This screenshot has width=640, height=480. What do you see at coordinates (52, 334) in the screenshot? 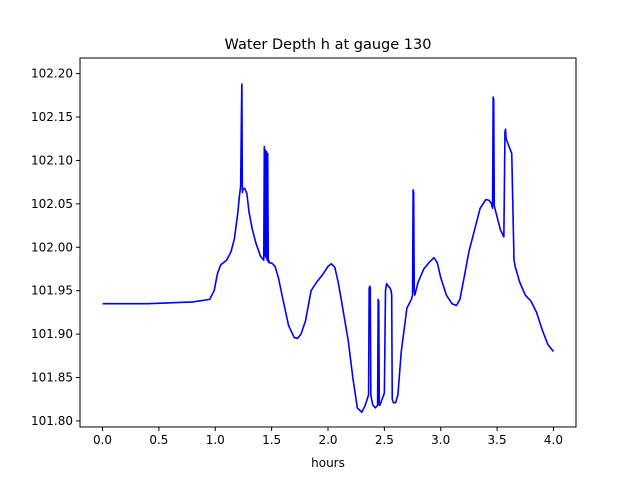
I see `y-tick-label: 101.90` at bounding box center [52, 334].